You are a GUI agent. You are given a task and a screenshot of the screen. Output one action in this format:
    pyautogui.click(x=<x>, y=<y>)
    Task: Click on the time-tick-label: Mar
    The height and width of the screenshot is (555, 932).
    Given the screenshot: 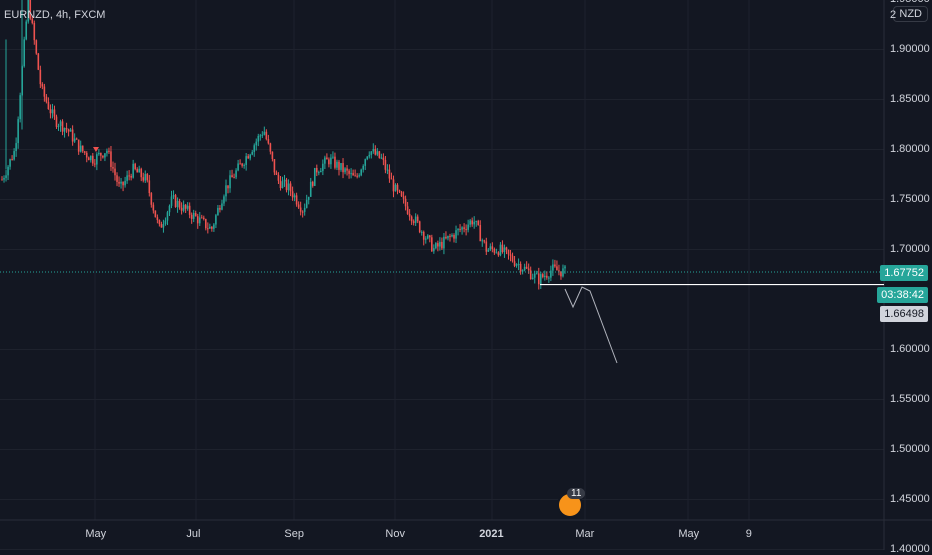 What is the action you would take?
    pyautogui.click(x=584, y=534)
    